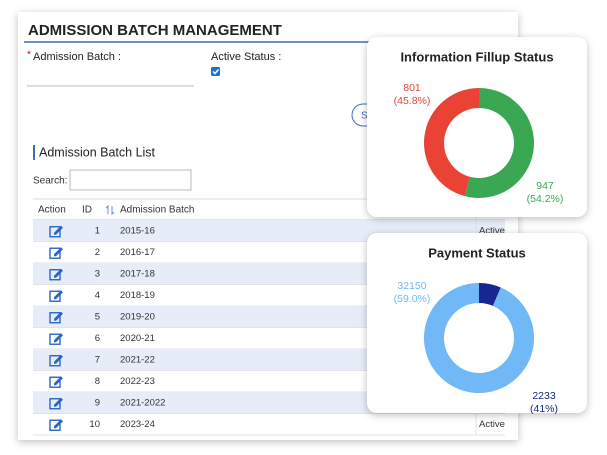 This screenshot has height=455, width=607. What do you see at coordinates (157, 210) in the screenshot?
I see `column-header: Admission Batch` at bounding box center [157, 210].